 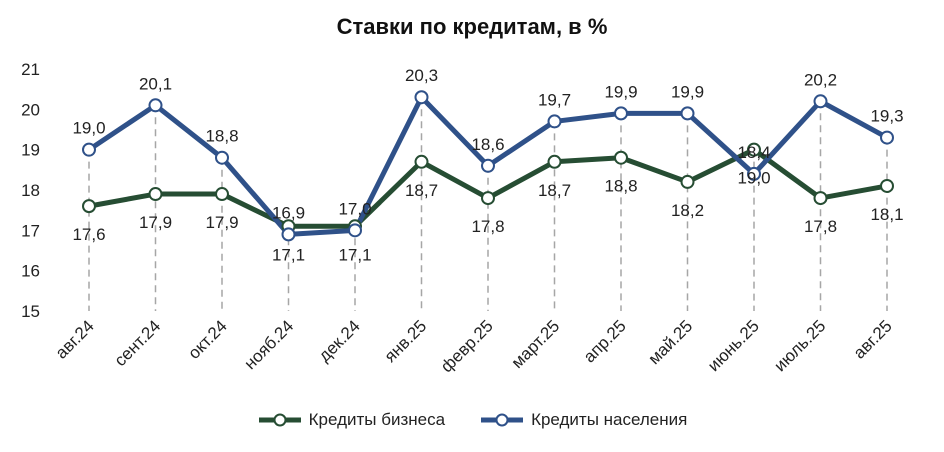 What do you see at coordinates (472, 420) in the screenshot?
I see `legend: Кредиты бизнеса Кредиты населения` at bounding box center [472, 420].